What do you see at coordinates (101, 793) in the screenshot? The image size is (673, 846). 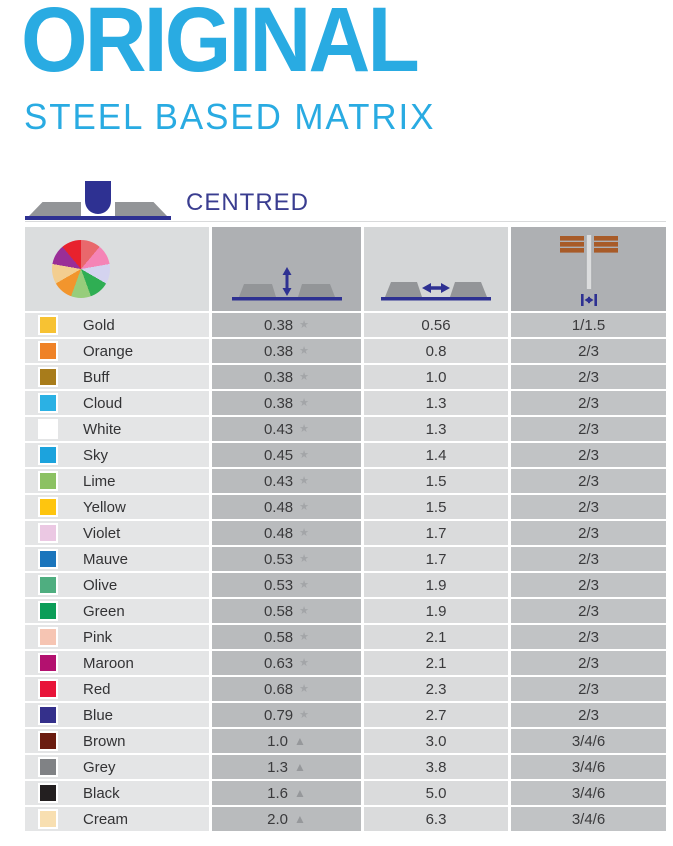 I see `colour-name: Black` at bounding box center [101, 793].